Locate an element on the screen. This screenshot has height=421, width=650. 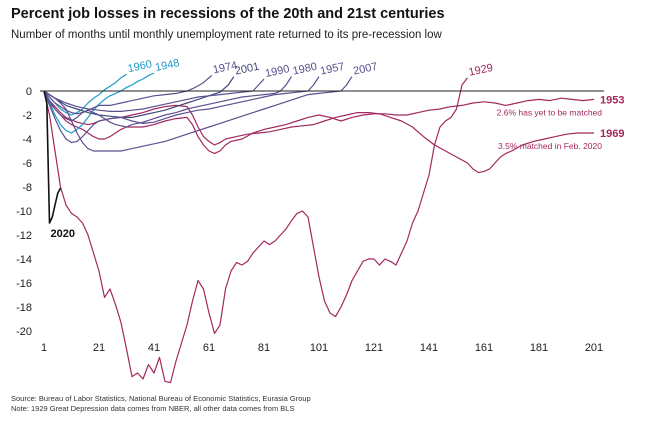
y-tick-label: -2 is located at coordinates (27, 116).